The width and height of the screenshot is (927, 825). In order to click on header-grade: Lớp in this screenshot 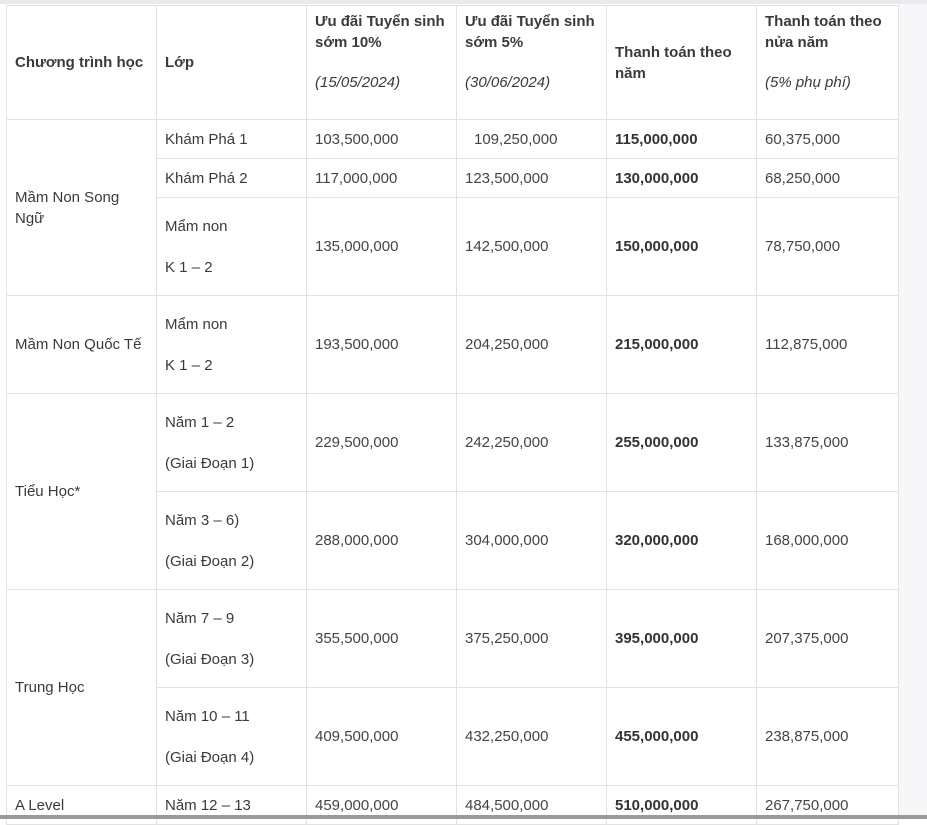, I will do `click(231, 62)`.